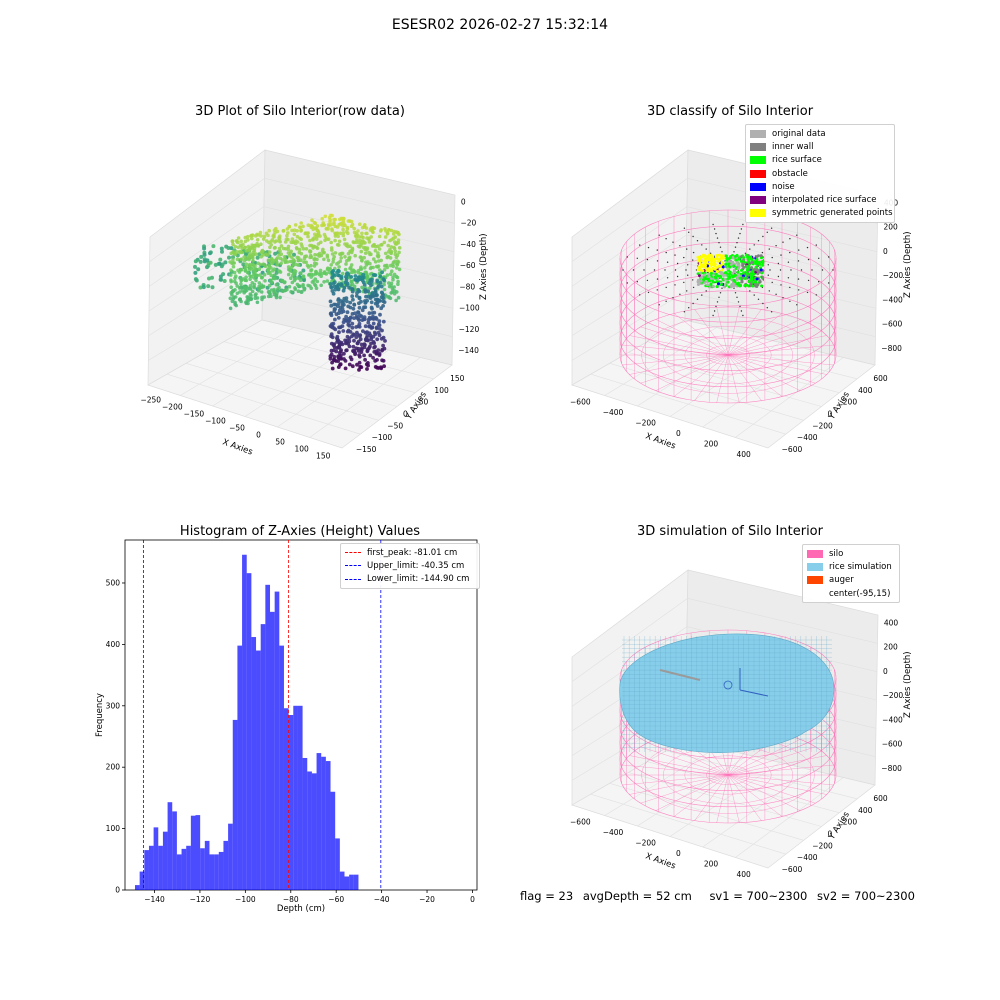 This screenshot has width=1000, height=1000. Describe the element at coordinates (301, 909) in the screenshot. I see `histogram-x-axis-label: Depth (cm)` at that location.